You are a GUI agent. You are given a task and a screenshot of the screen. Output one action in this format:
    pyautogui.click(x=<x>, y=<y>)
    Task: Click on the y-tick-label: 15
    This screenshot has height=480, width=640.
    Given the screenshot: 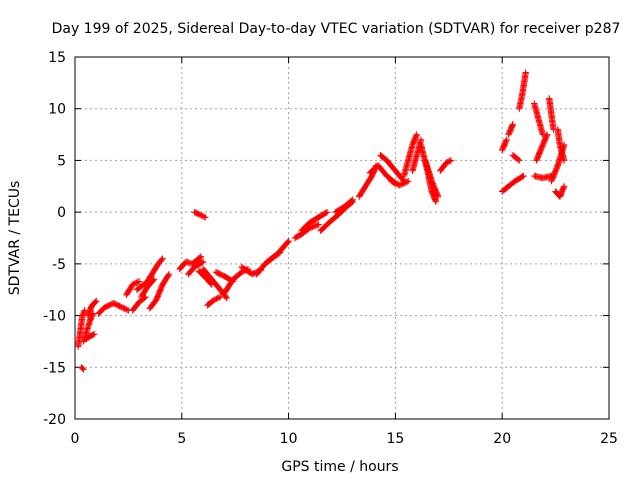 What is the action you would take?
    pyautogui.click(x=57, y=58)
    